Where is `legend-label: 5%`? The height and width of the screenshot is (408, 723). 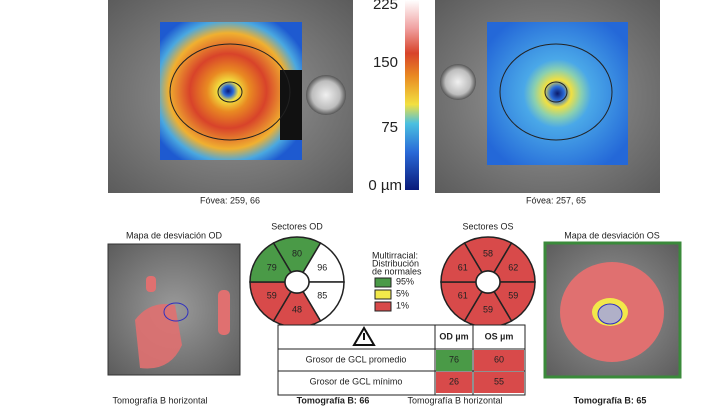
legend-label: 5% is located at coordinates (402, 293).